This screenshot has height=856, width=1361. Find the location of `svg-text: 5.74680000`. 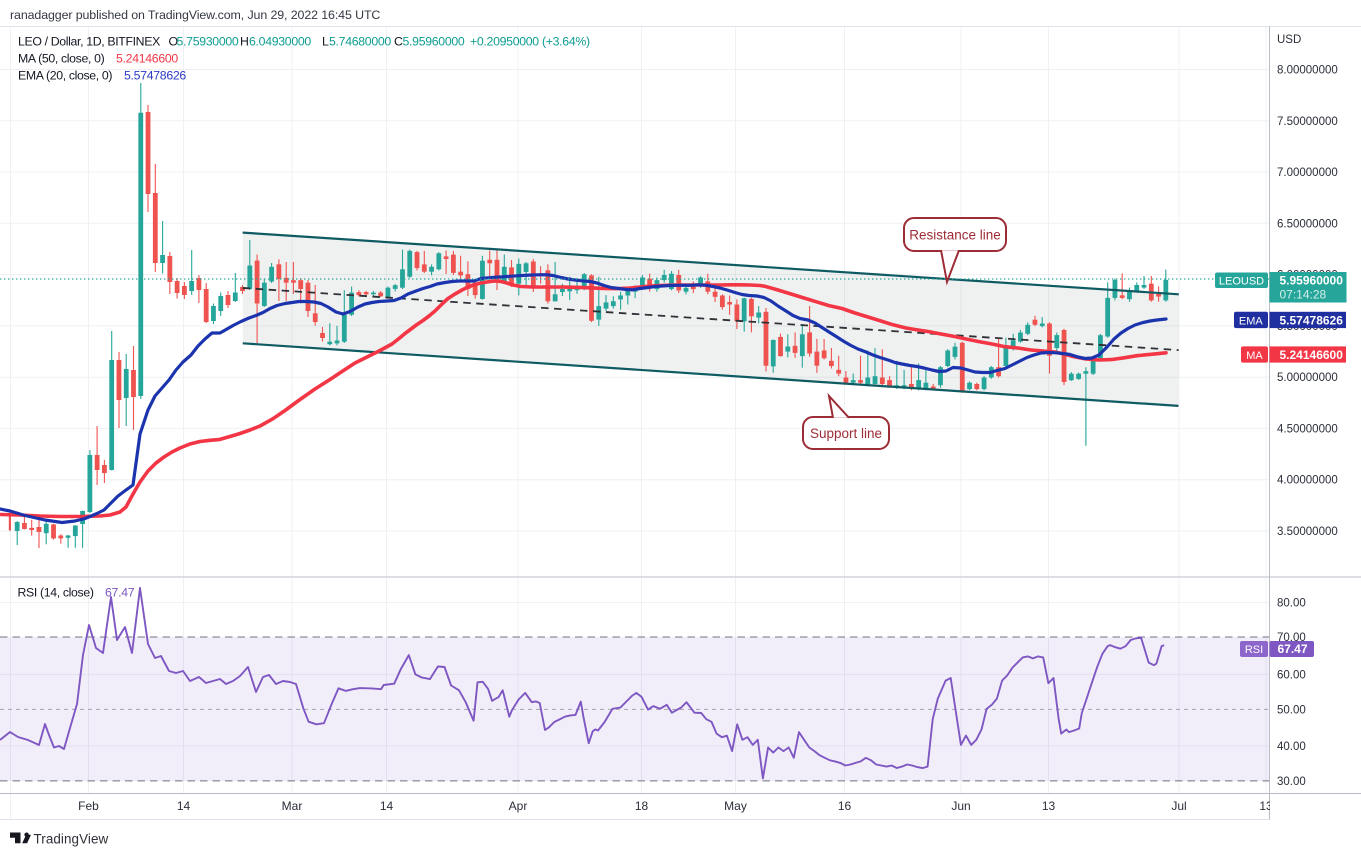

svg-text: 5.74680000 is located at coordinates (360, 42).